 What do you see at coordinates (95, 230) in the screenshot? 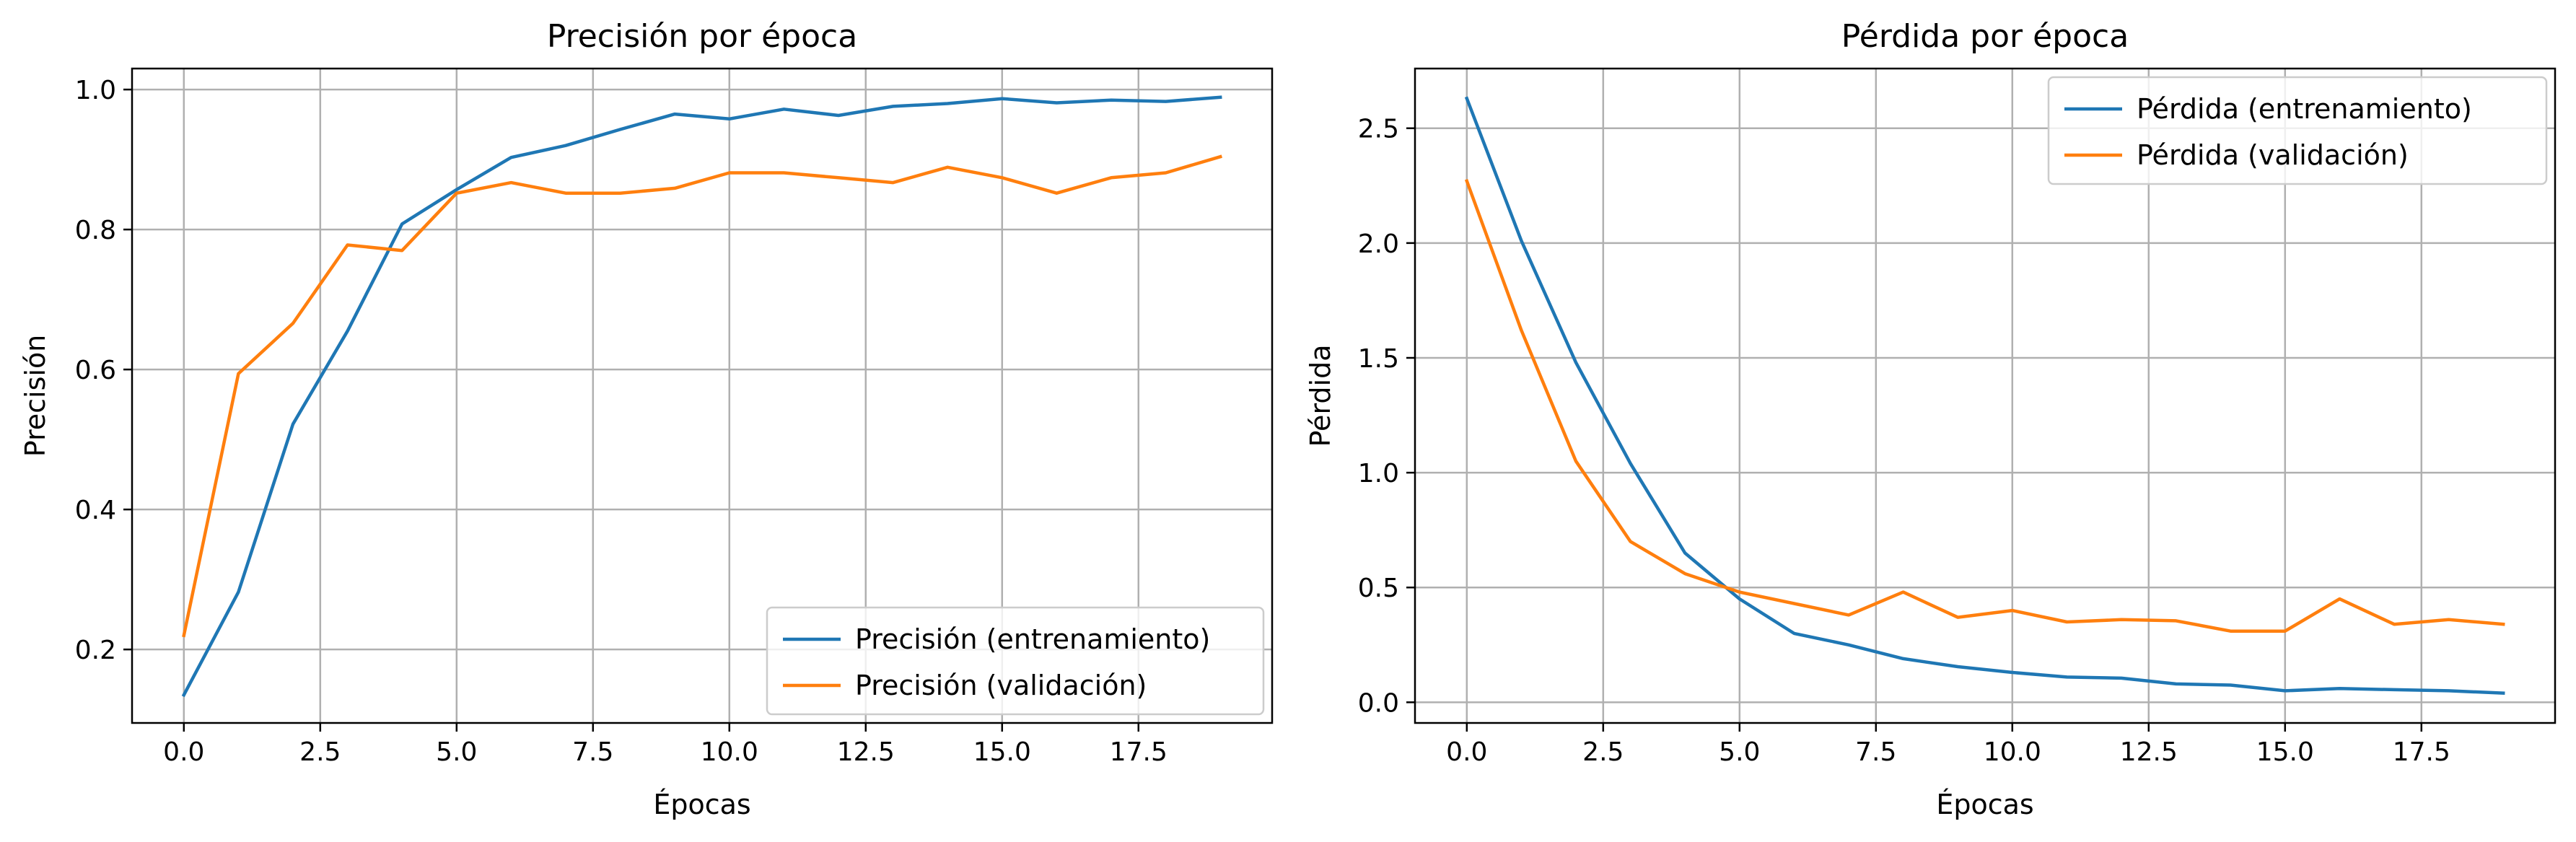
I see `y-tick-label: 0.8` at bounding box center [95, 230].